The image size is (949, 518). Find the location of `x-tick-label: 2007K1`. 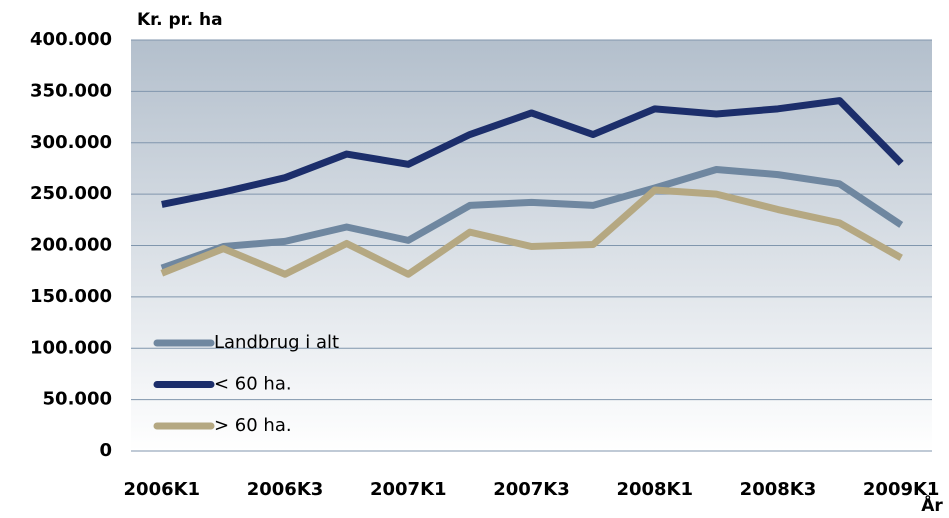

x-tick-label: 2007K1 is located at coordinates (408, 489).